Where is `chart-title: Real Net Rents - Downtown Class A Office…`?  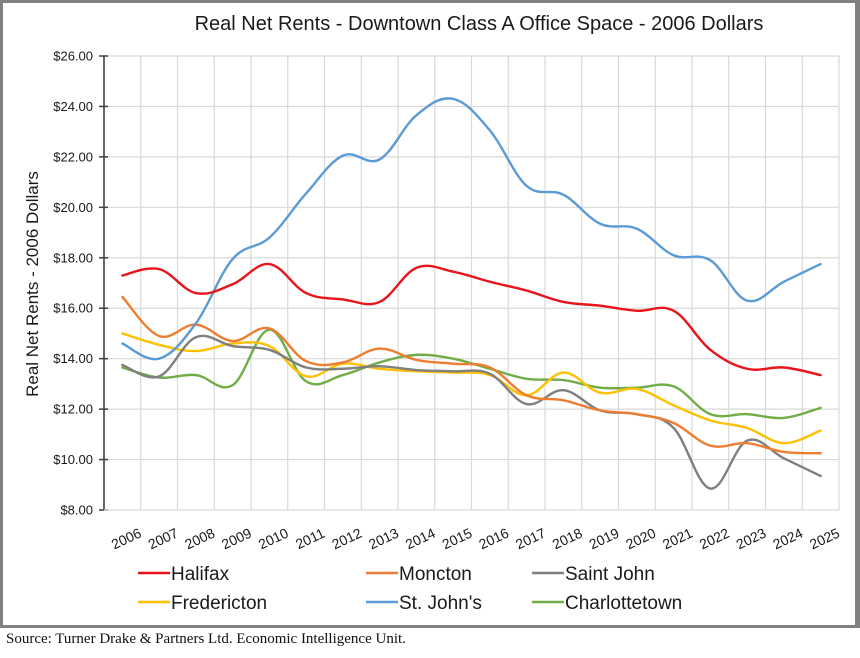 chart-title: Real Net Rents - Downtown Class A Office… is located at coordinates (479, 24).